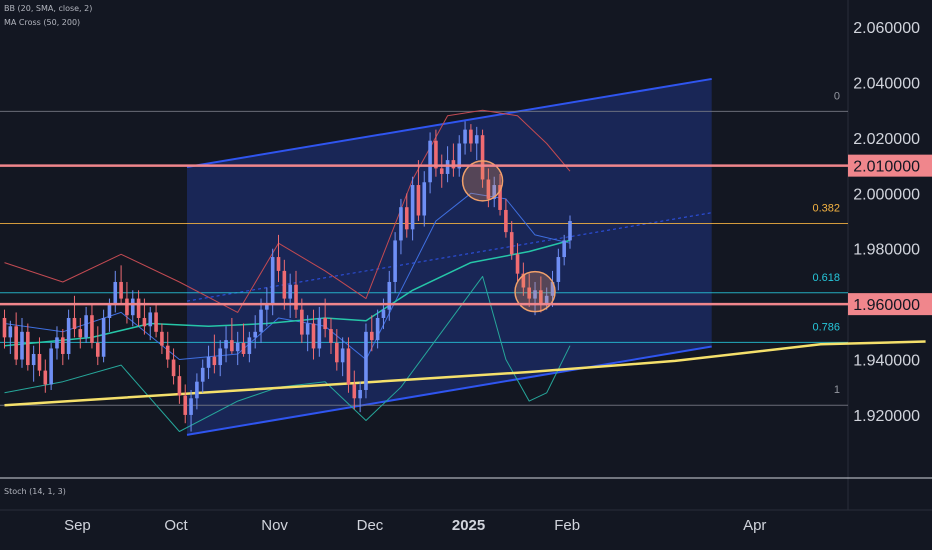  I want to click on time-tick-label: Dec, so click(370, 525).